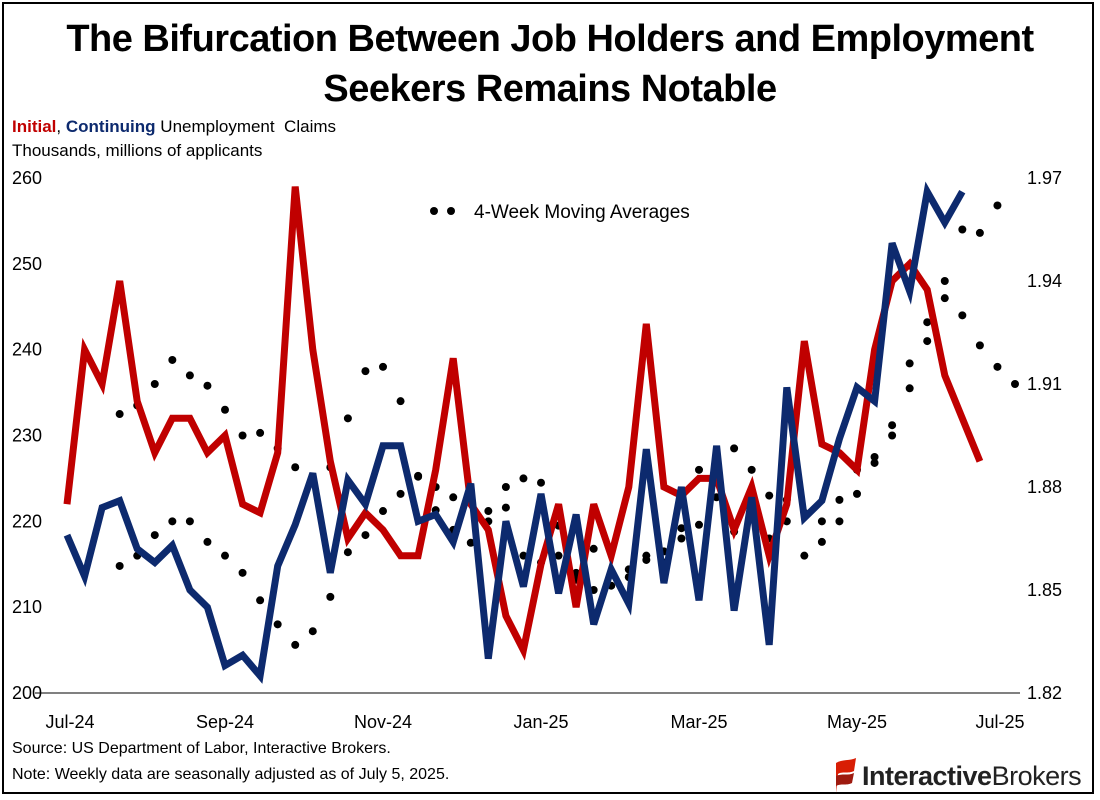 The width and height of the screenshot is (1100, 800). Describe the element at coordinates (246, 126) in the screenshot. I see `subtitle-rest: Unemployment Claims` at that location.